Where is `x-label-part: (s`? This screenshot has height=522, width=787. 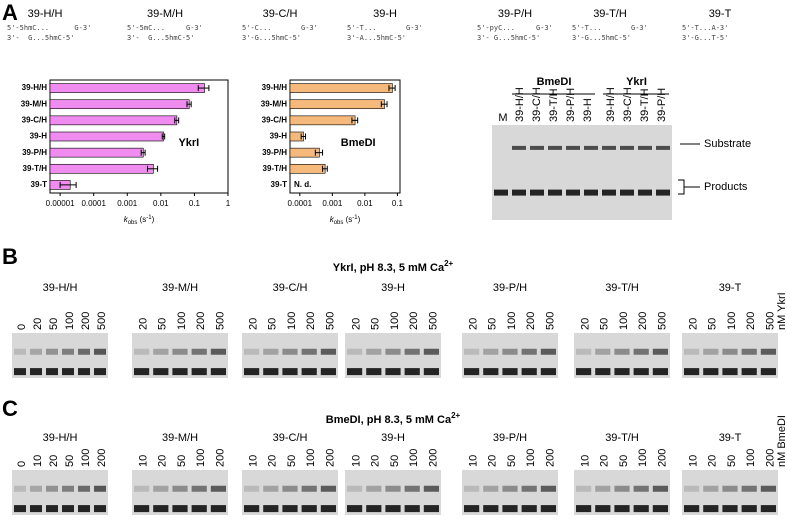
x-label-part: (s is located at coordinates (347, 219).